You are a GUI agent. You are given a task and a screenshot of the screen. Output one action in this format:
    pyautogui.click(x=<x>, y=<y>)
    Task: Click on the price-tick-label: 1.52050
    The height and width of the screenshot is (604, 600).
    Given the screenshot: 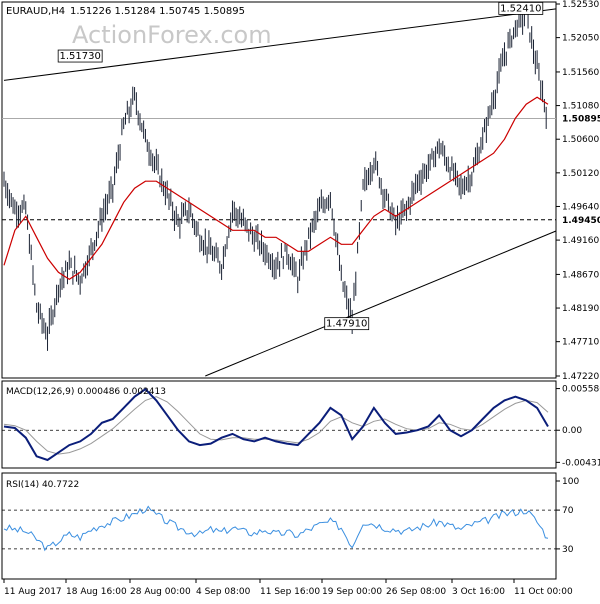 What is the action you would take?
    pyautogui.click(x=580, y=39)
    